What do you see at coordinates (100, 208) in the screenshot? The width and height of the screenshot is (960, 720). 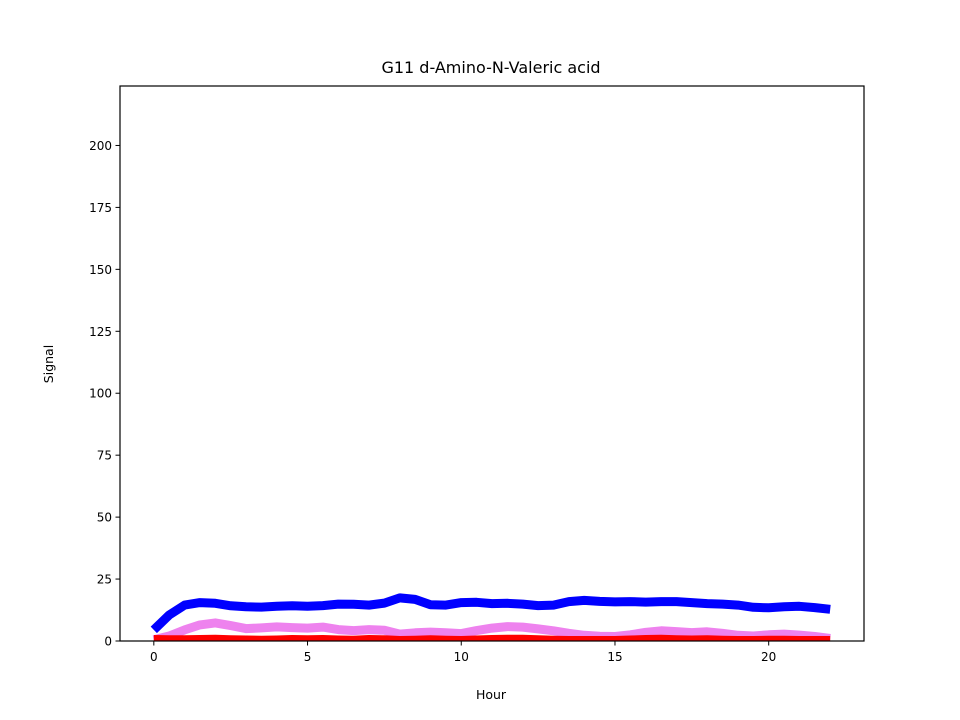 I see `y-tick-label: 175` at bounding box center [100, 208].